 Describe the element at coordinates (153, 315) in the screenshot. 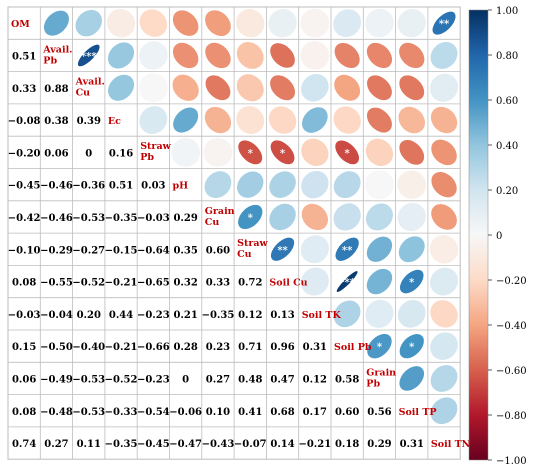

I see `correlation-value: −0.23` at that location.